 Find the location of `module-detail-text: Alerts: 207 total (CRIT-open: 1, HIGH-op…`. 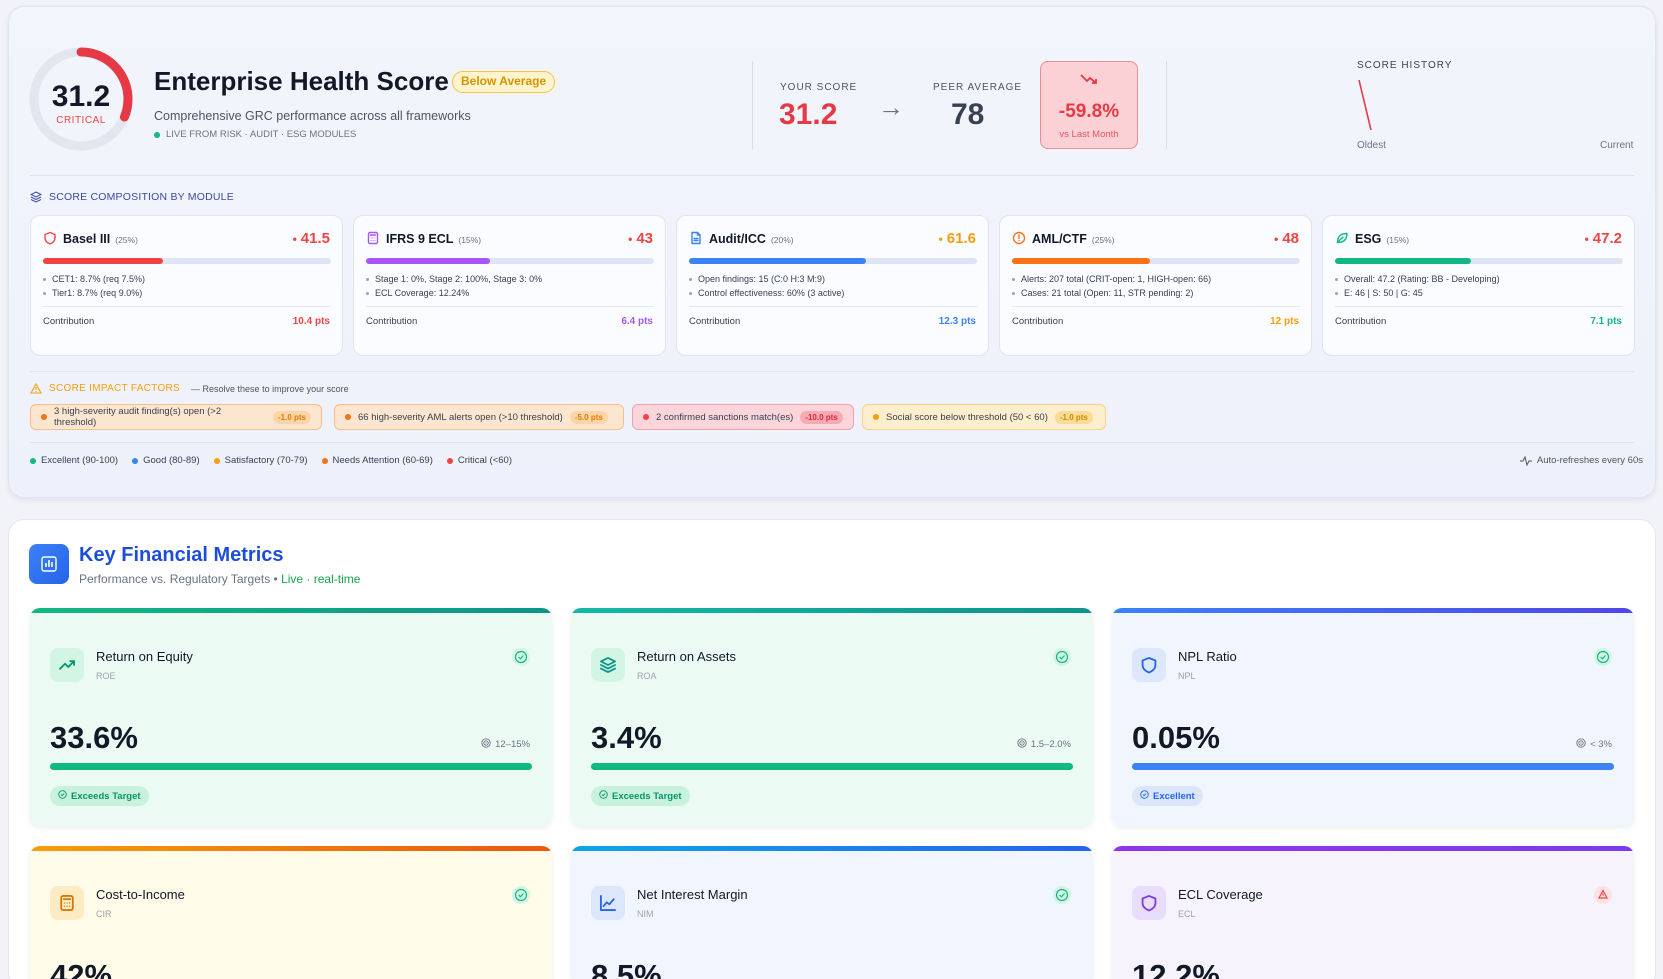

module-detail-text: Alerts: 207 total (CRIT-open: 1, HIGH-op… is located at coordinates (1116, 279).